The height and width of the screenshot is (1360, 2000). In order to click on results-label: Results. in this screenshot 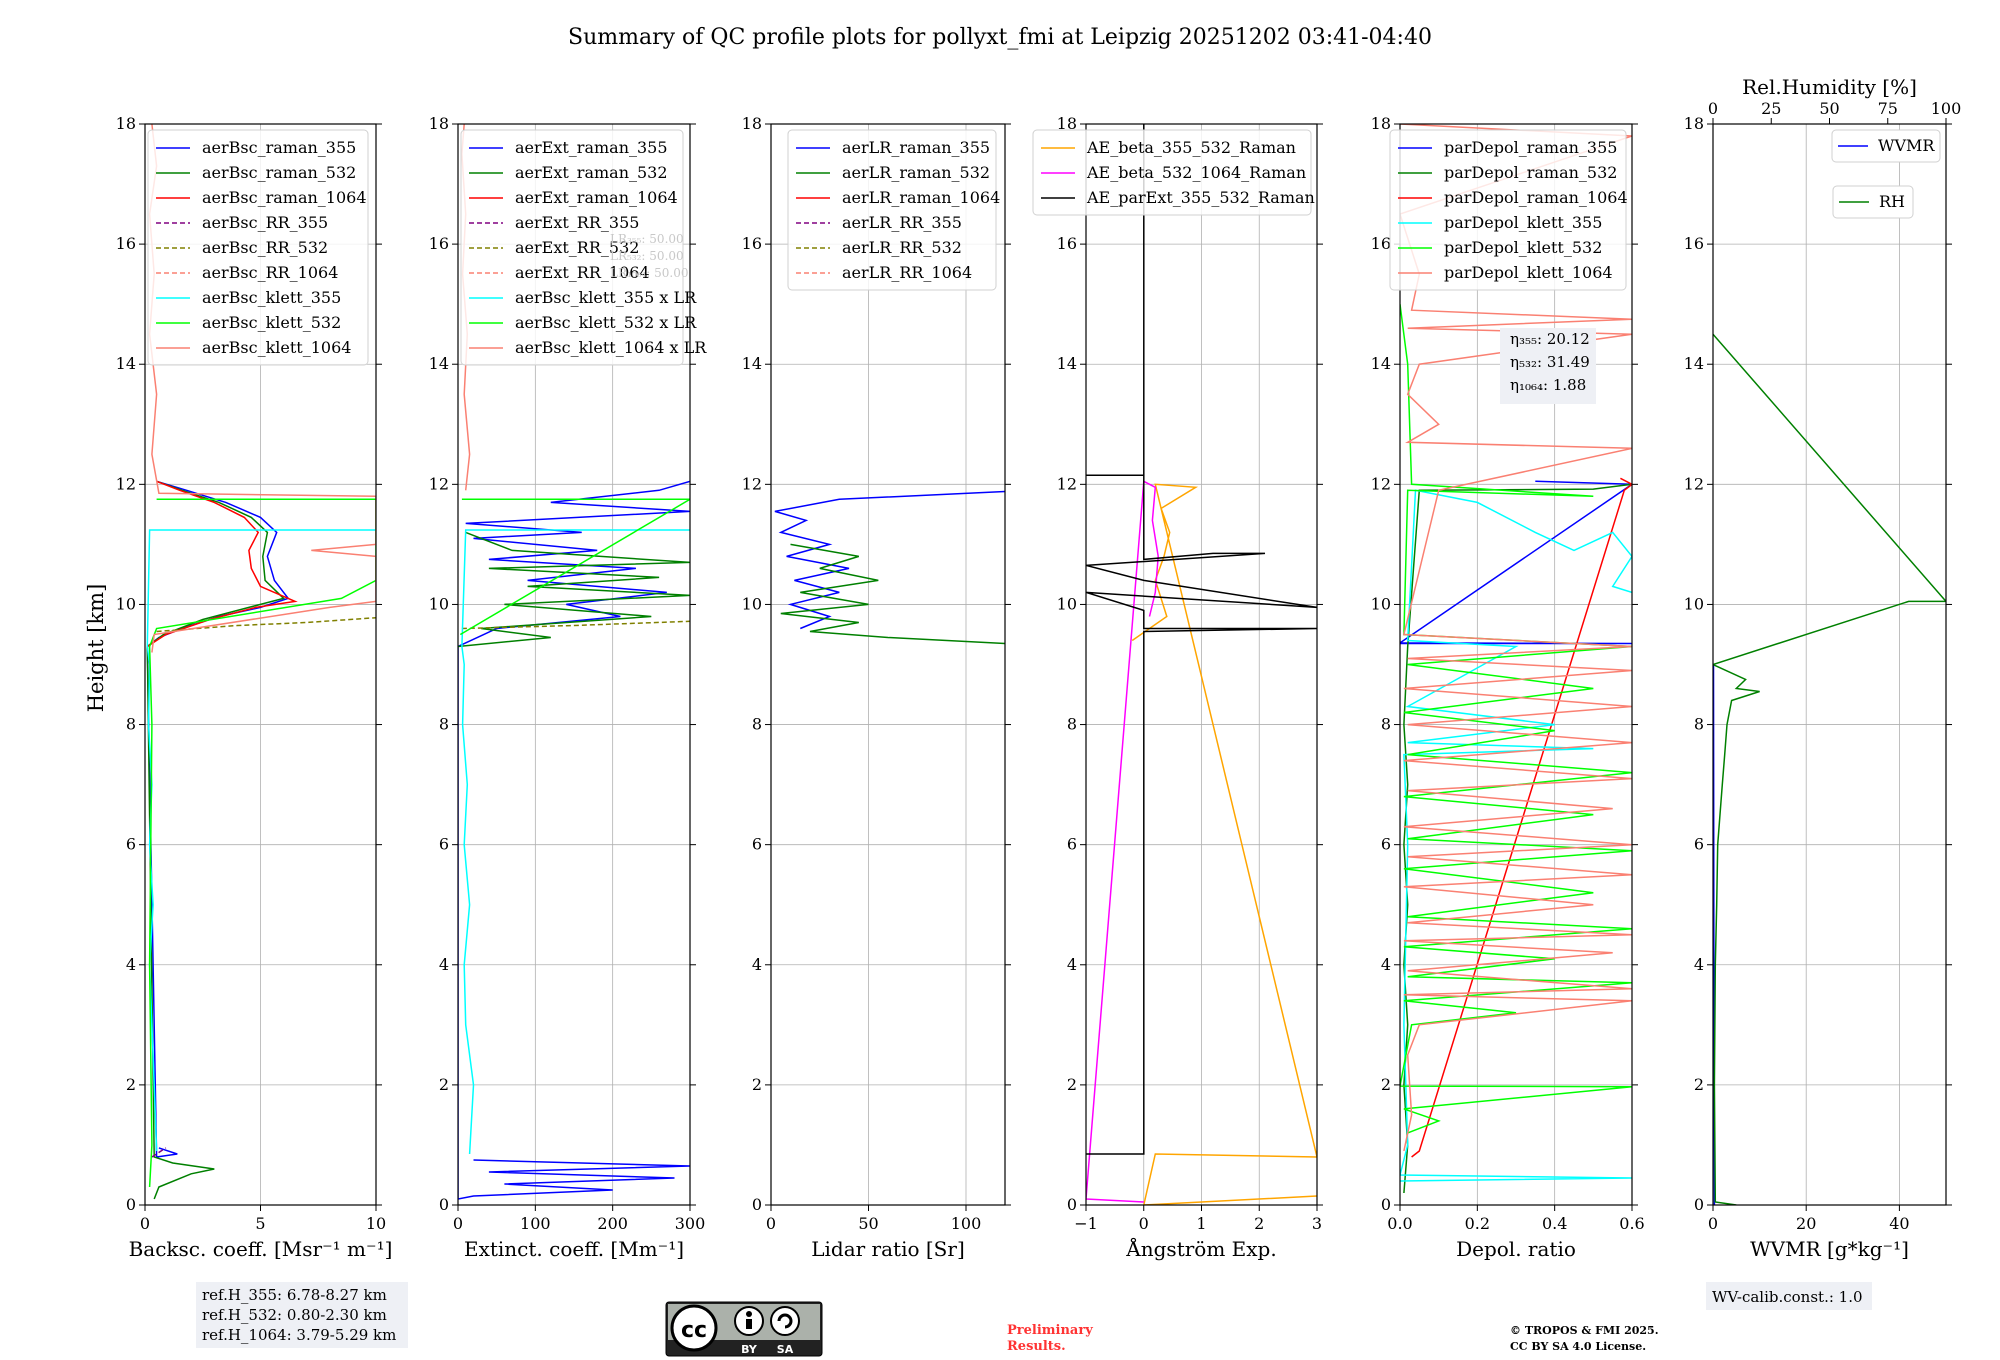, I will do `click(1036, 1346)`.